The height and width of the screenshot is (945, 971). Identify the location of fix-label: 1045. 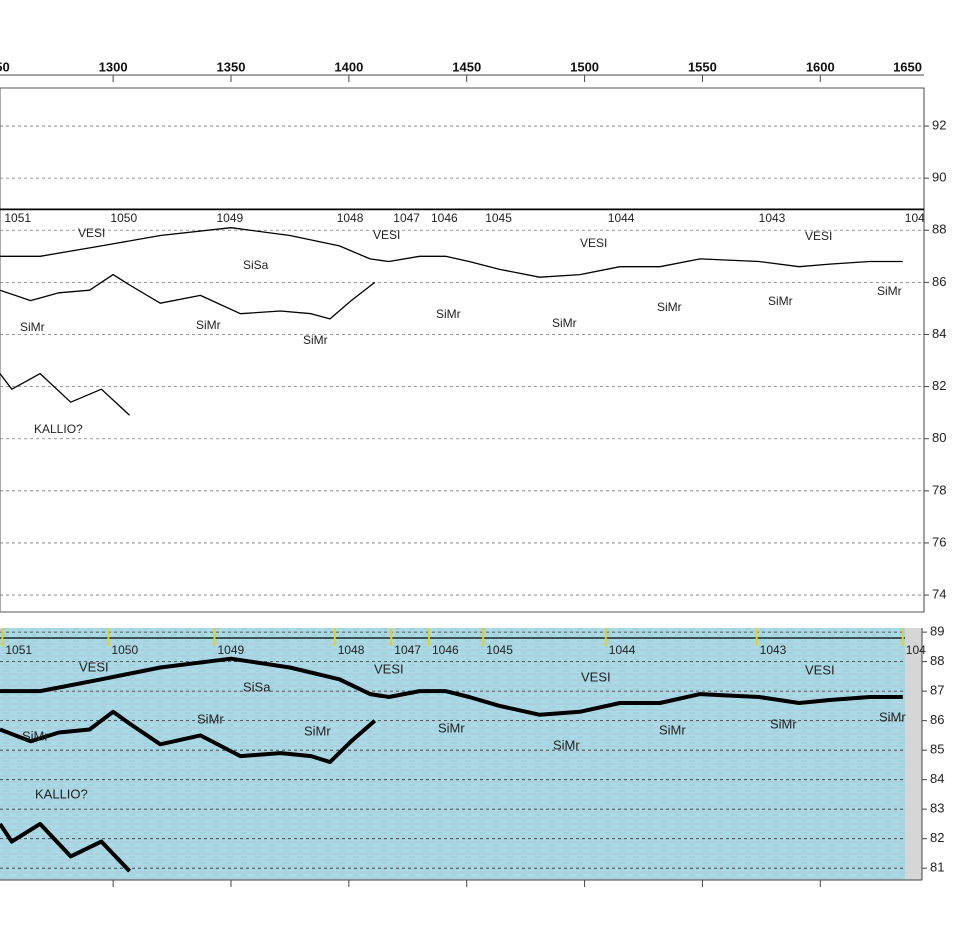
(498, 218).